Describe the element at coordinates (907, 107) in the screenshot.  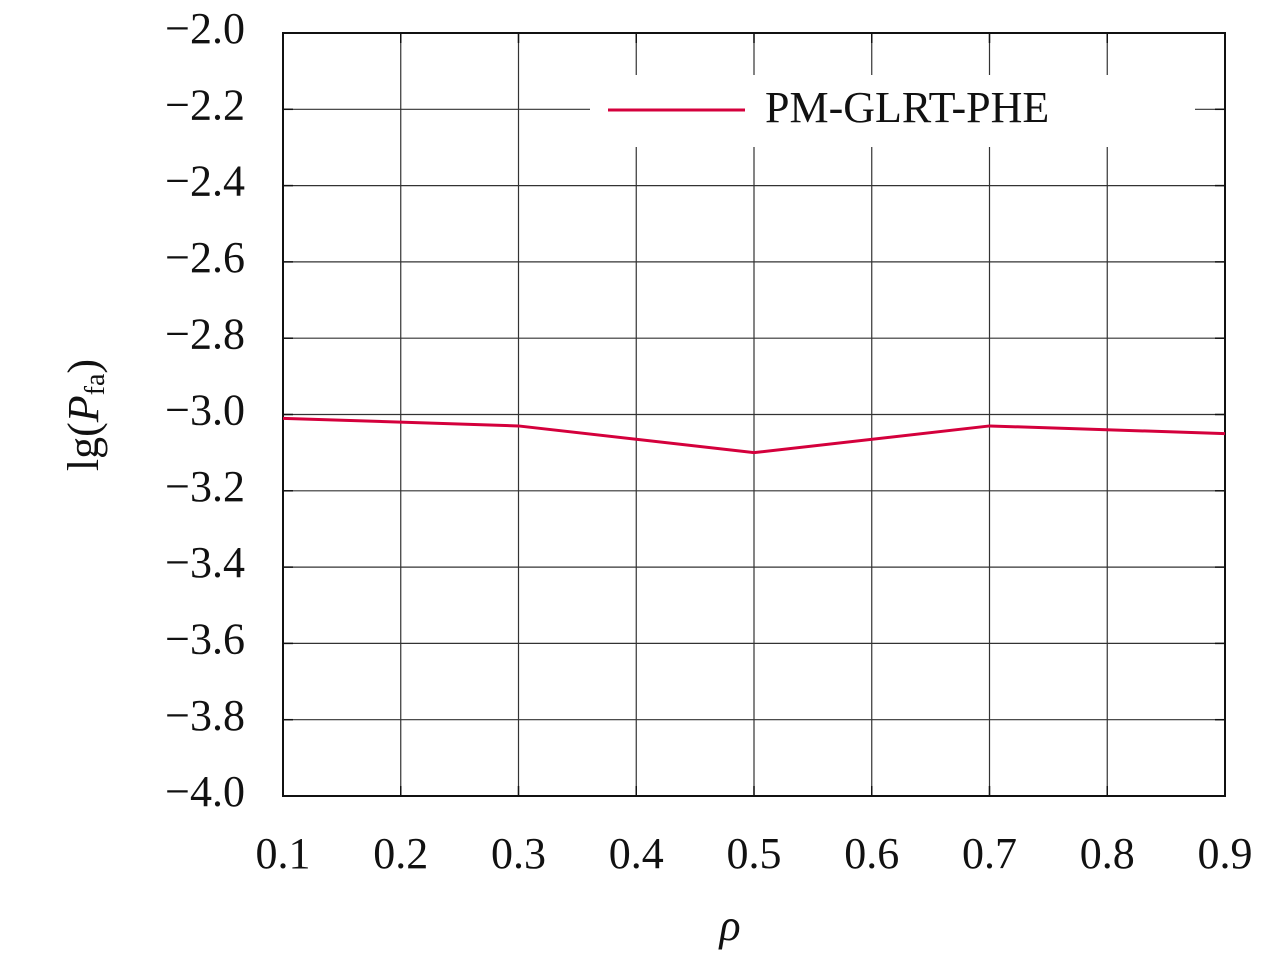
I see `legend-label: PM-GLRT-PHE` at that location.